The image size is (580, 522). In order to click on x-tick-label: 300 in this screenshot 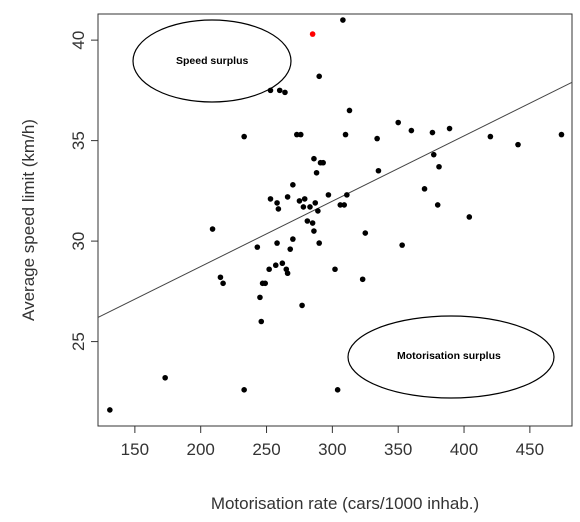, I will do `click(332, 449)`.